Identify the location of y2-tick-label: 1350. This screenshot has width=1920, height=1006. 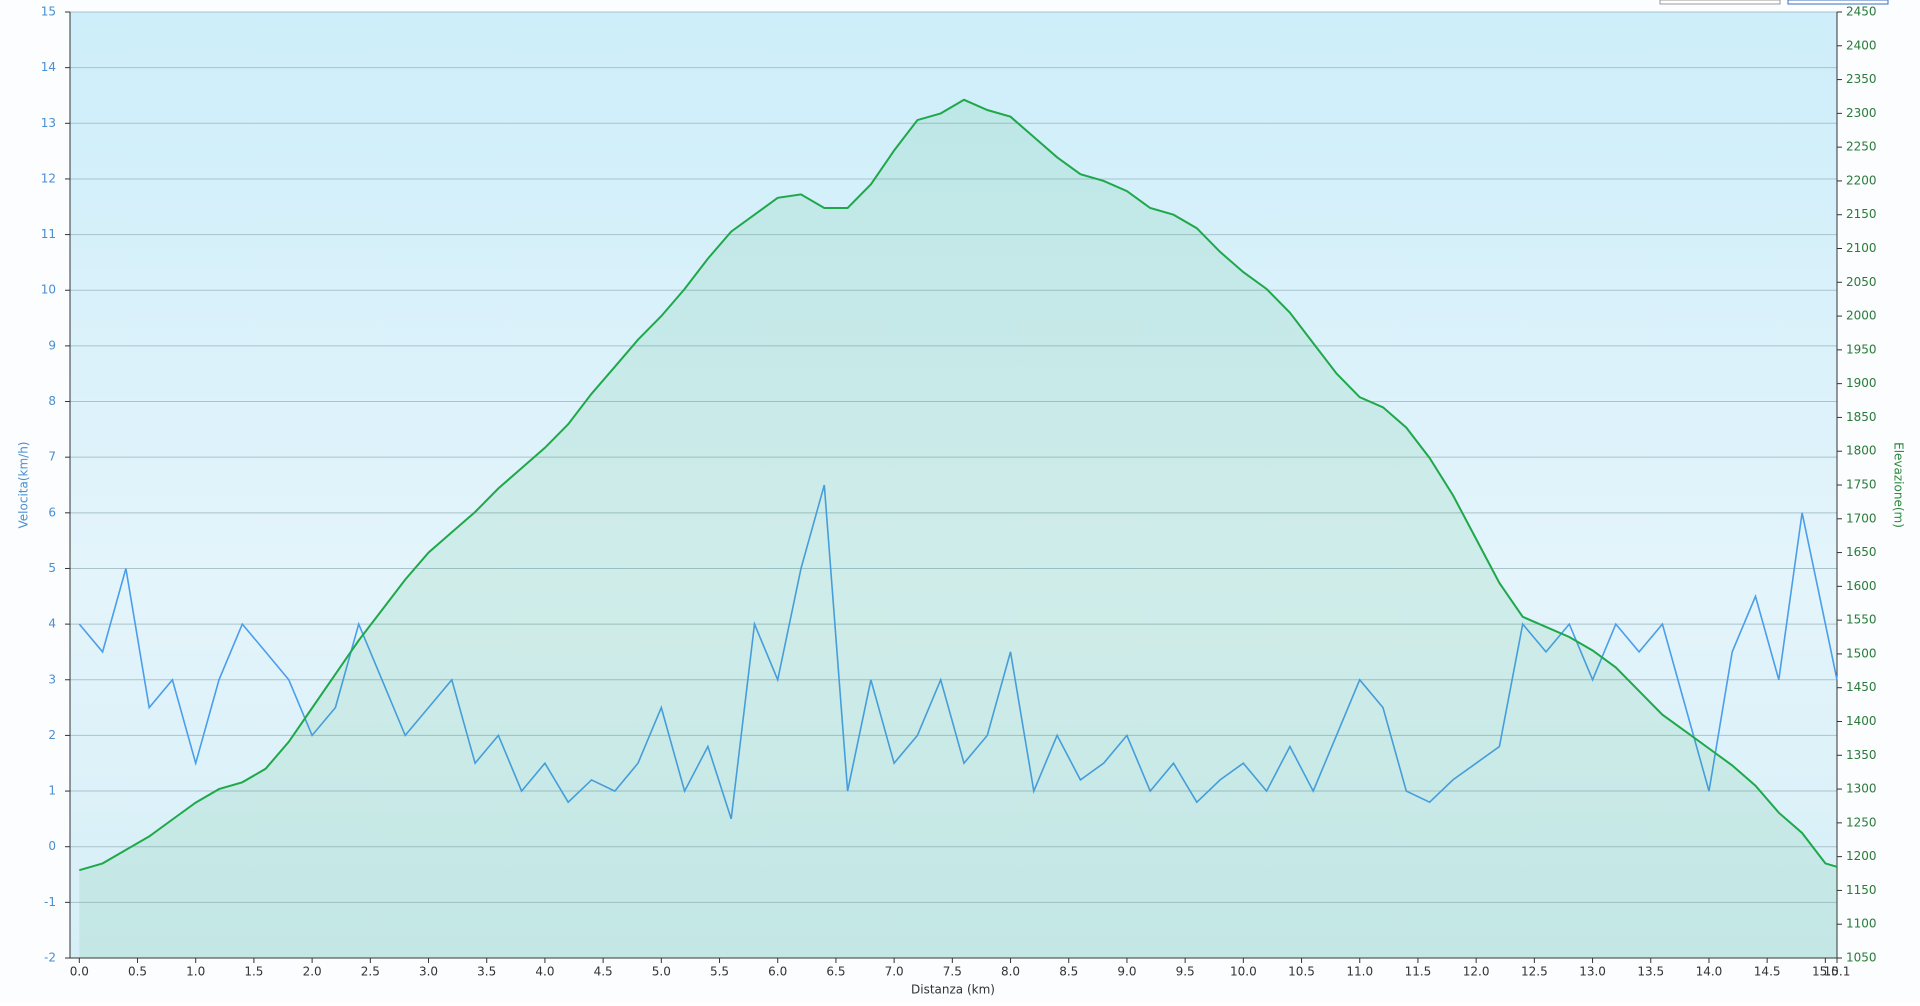
(1861, 755).